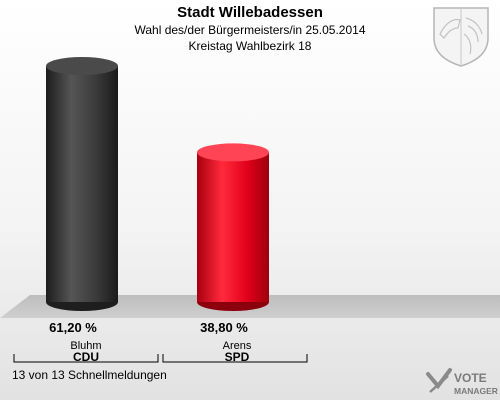  What do you see at coordinates (470, 378) in the screenshot?
I see `logo-text-vote: VOTE` at bounding box center [470, 378].